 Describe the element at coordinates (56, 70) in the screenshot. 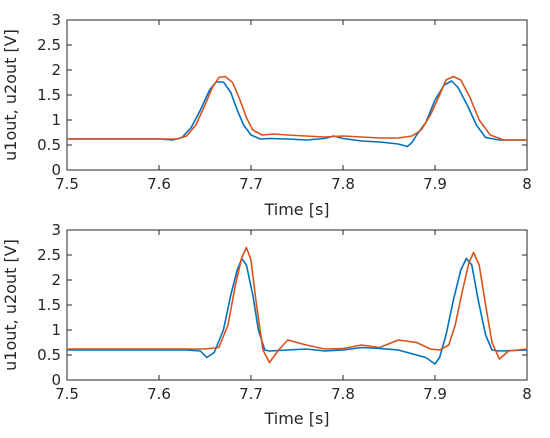

I see `top-y-tick-label: 2` at that location.